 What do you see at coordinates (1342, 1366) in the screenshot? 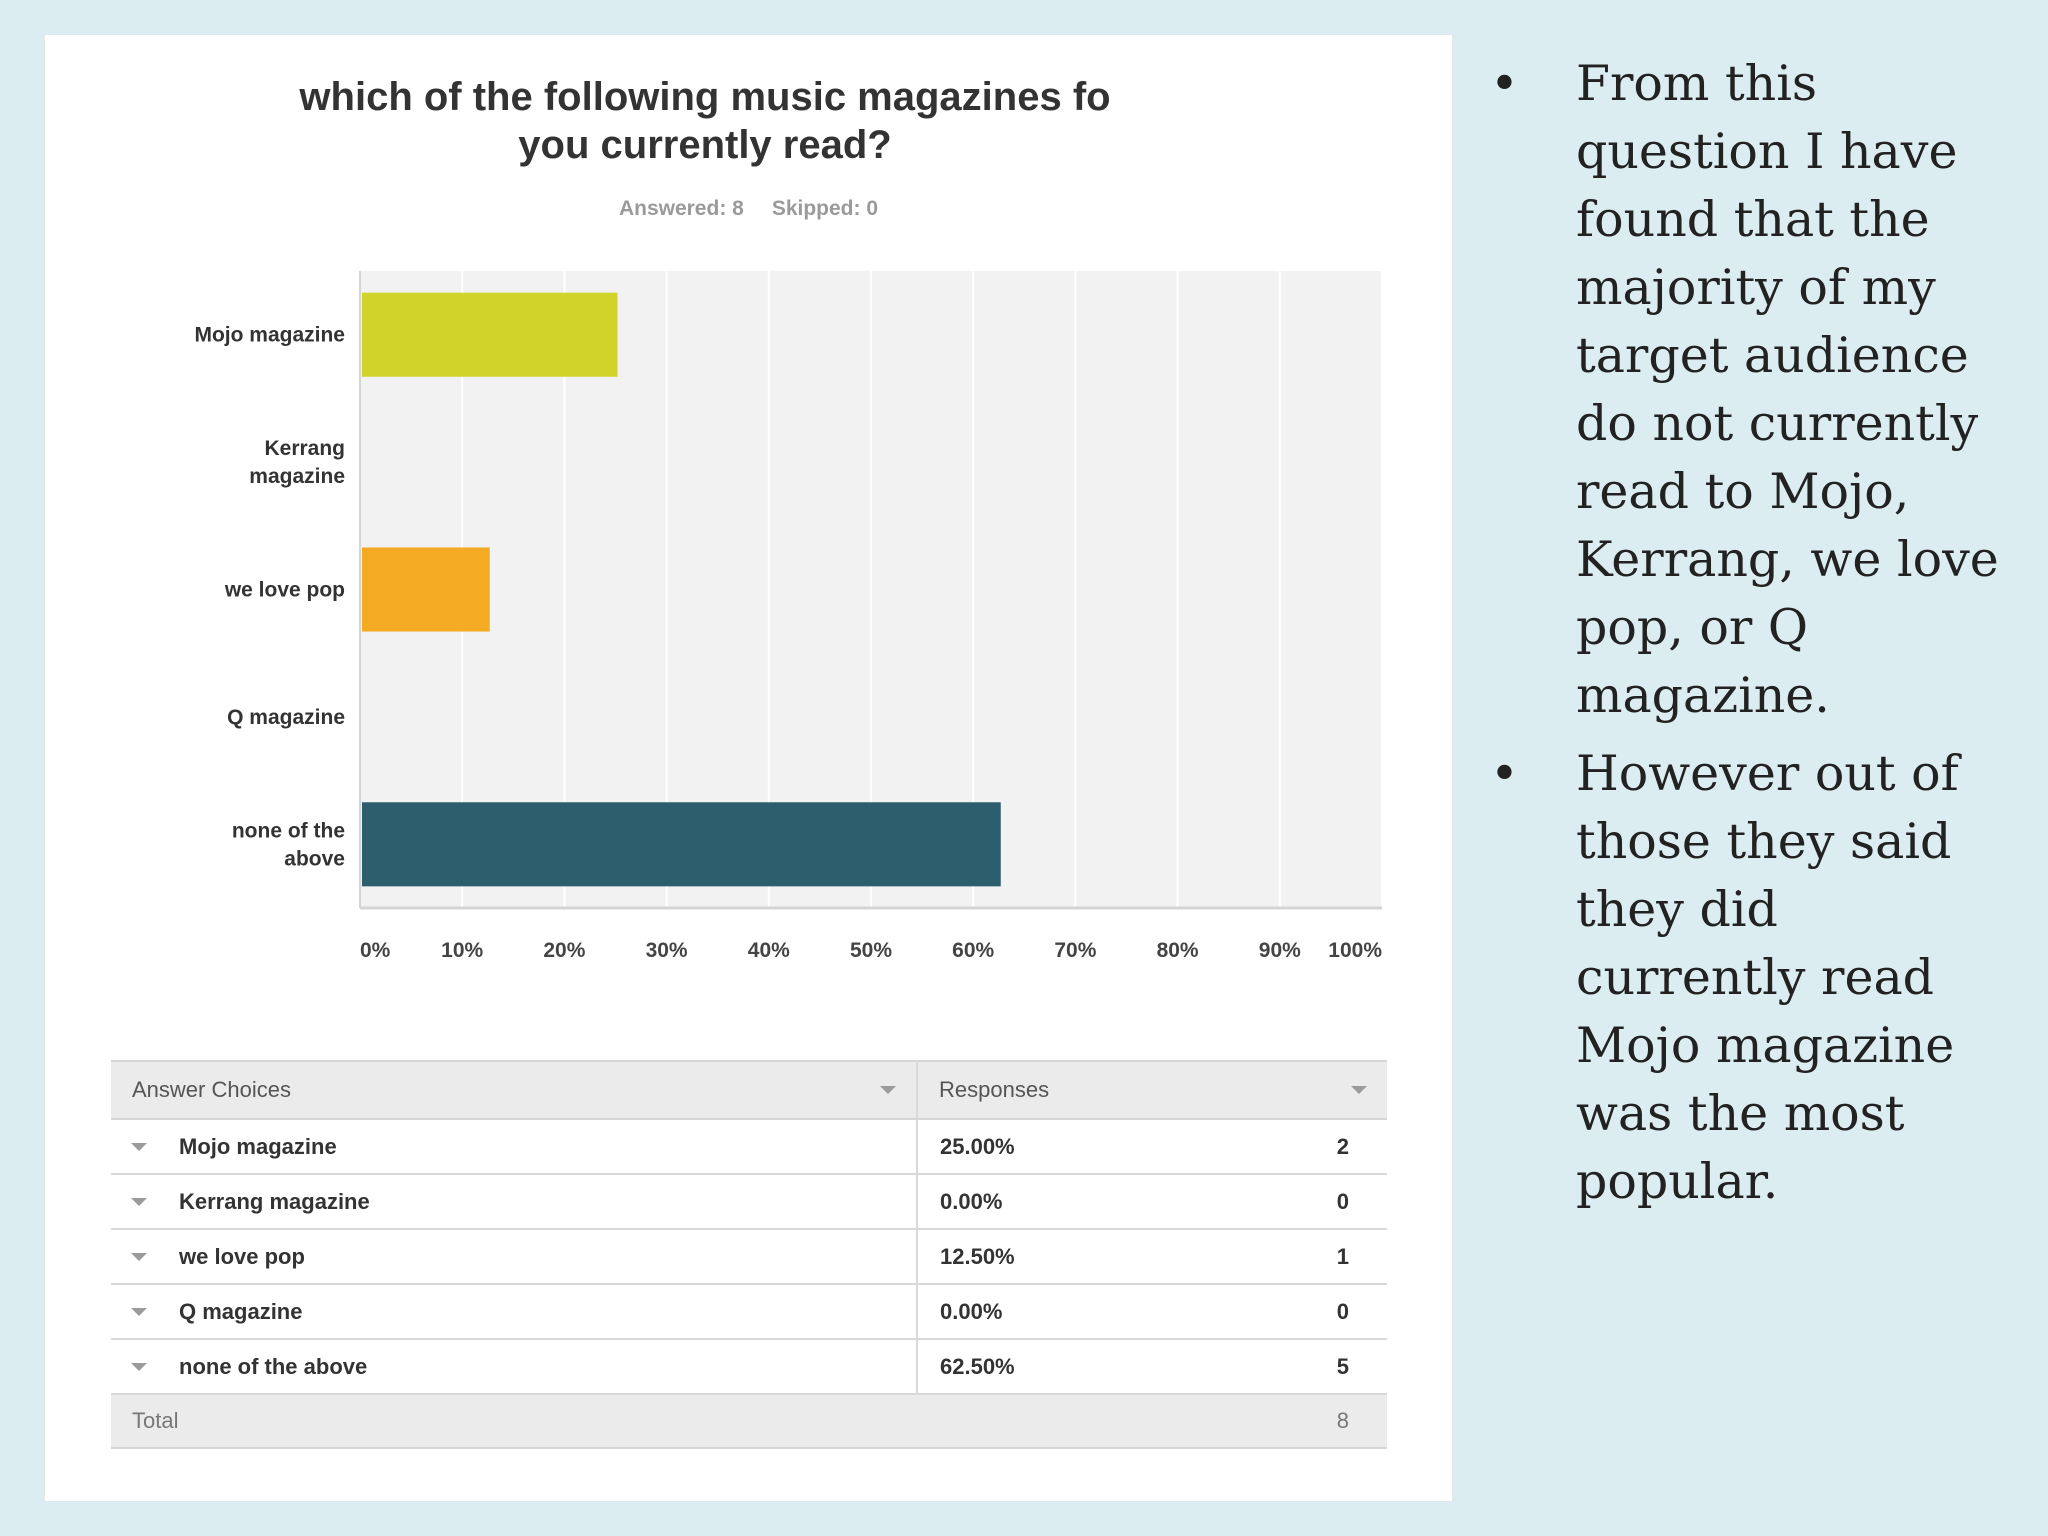
I see `response-count: 5` at bounding box center [1342, 1366].